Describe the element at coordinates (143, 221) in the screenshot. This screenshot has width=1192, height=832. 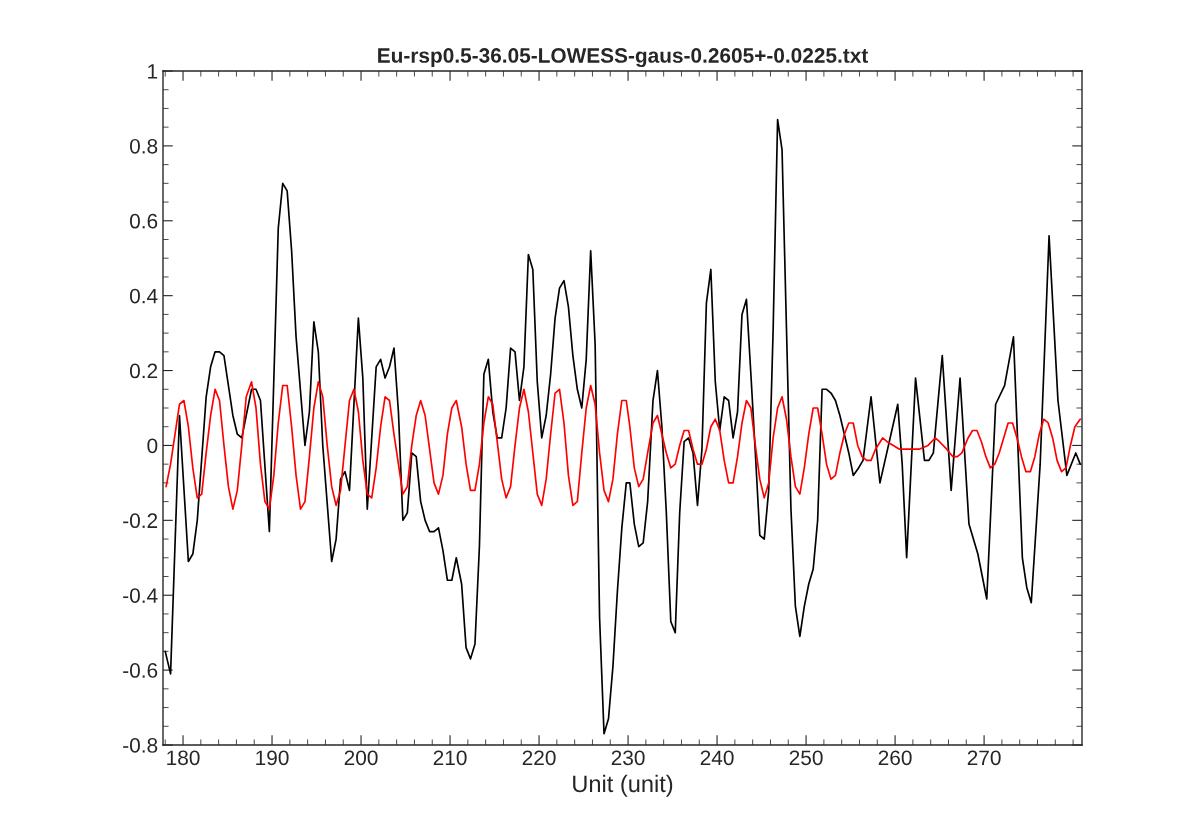
I see `y-tick-label: 0.6` at that location.